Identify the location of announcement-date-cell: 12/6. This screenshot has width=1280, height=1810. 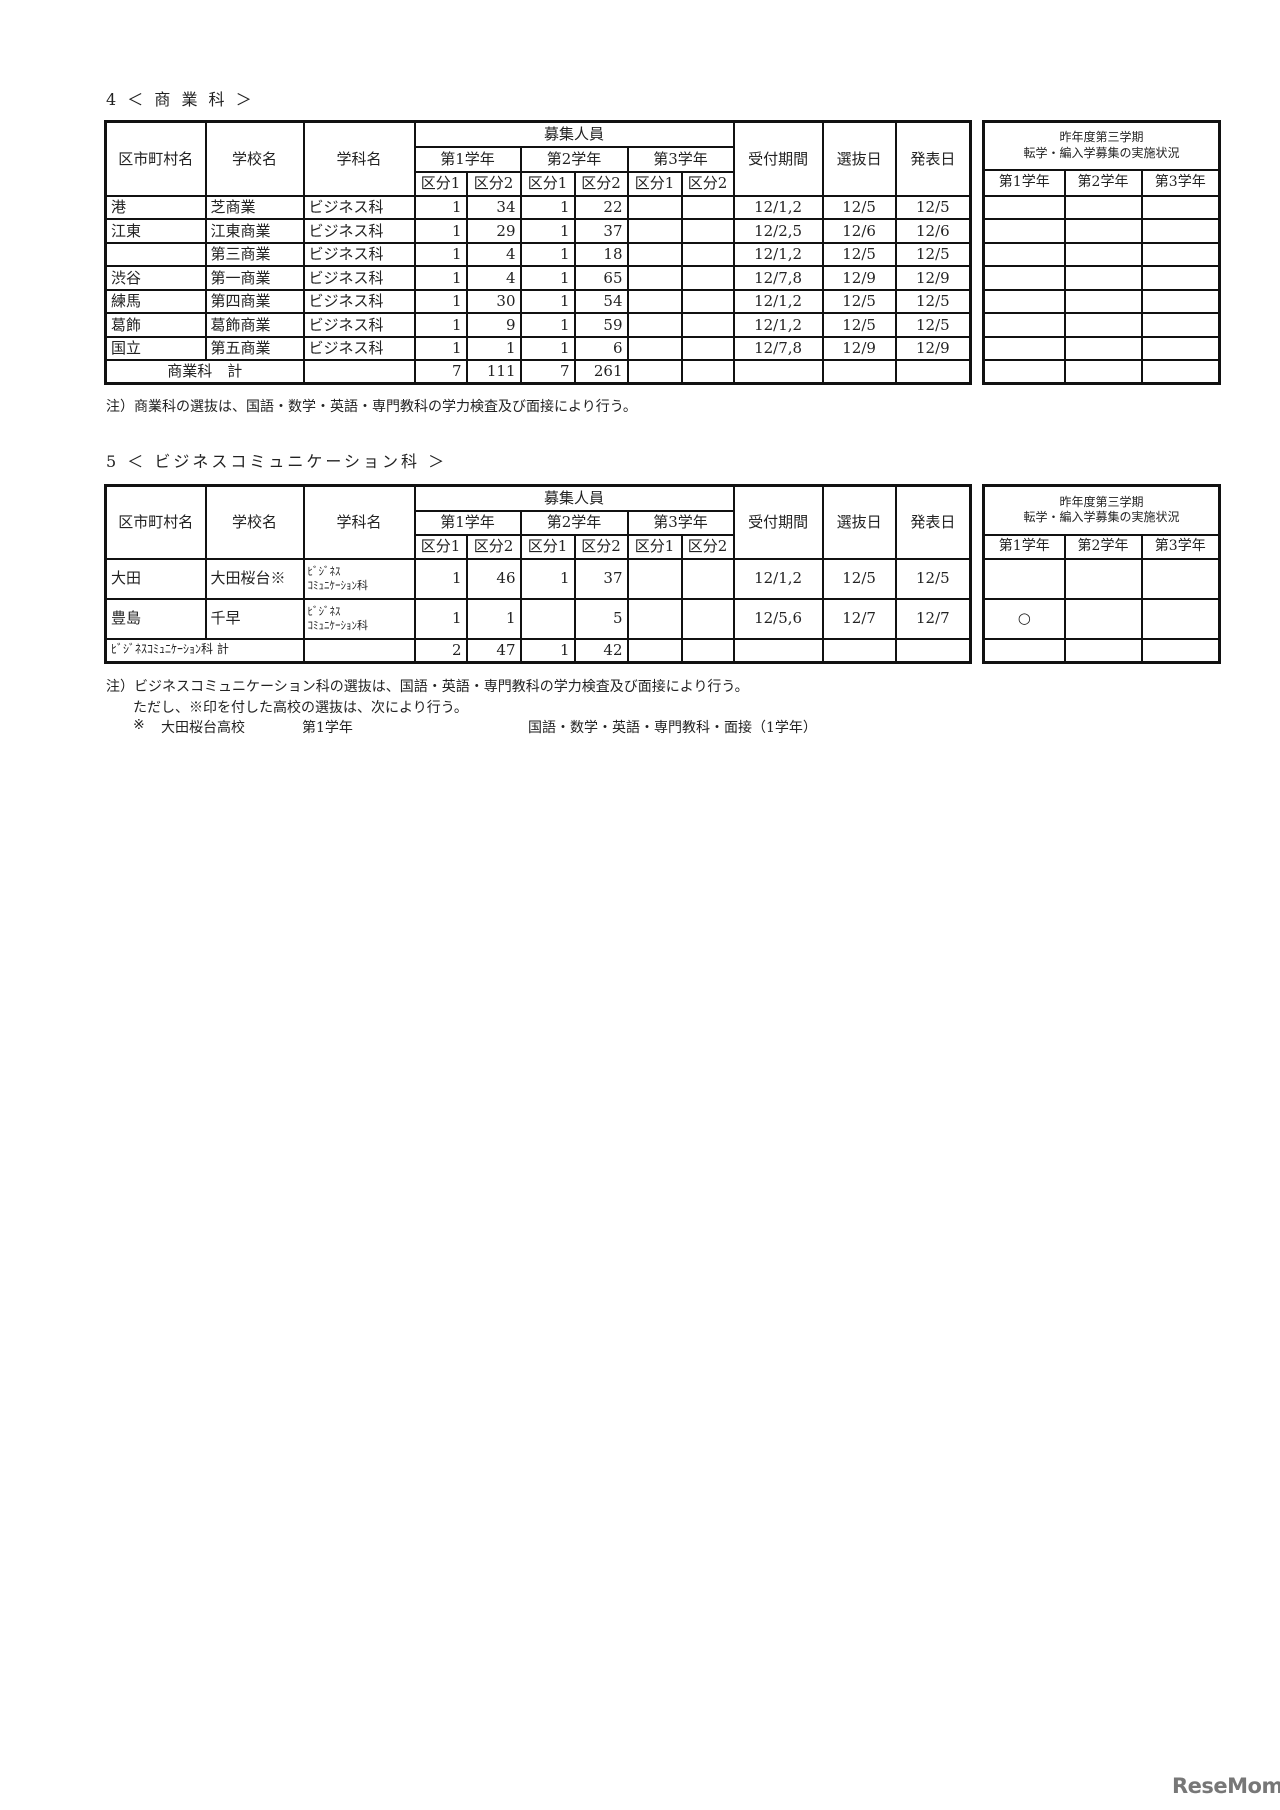
(933, 231).